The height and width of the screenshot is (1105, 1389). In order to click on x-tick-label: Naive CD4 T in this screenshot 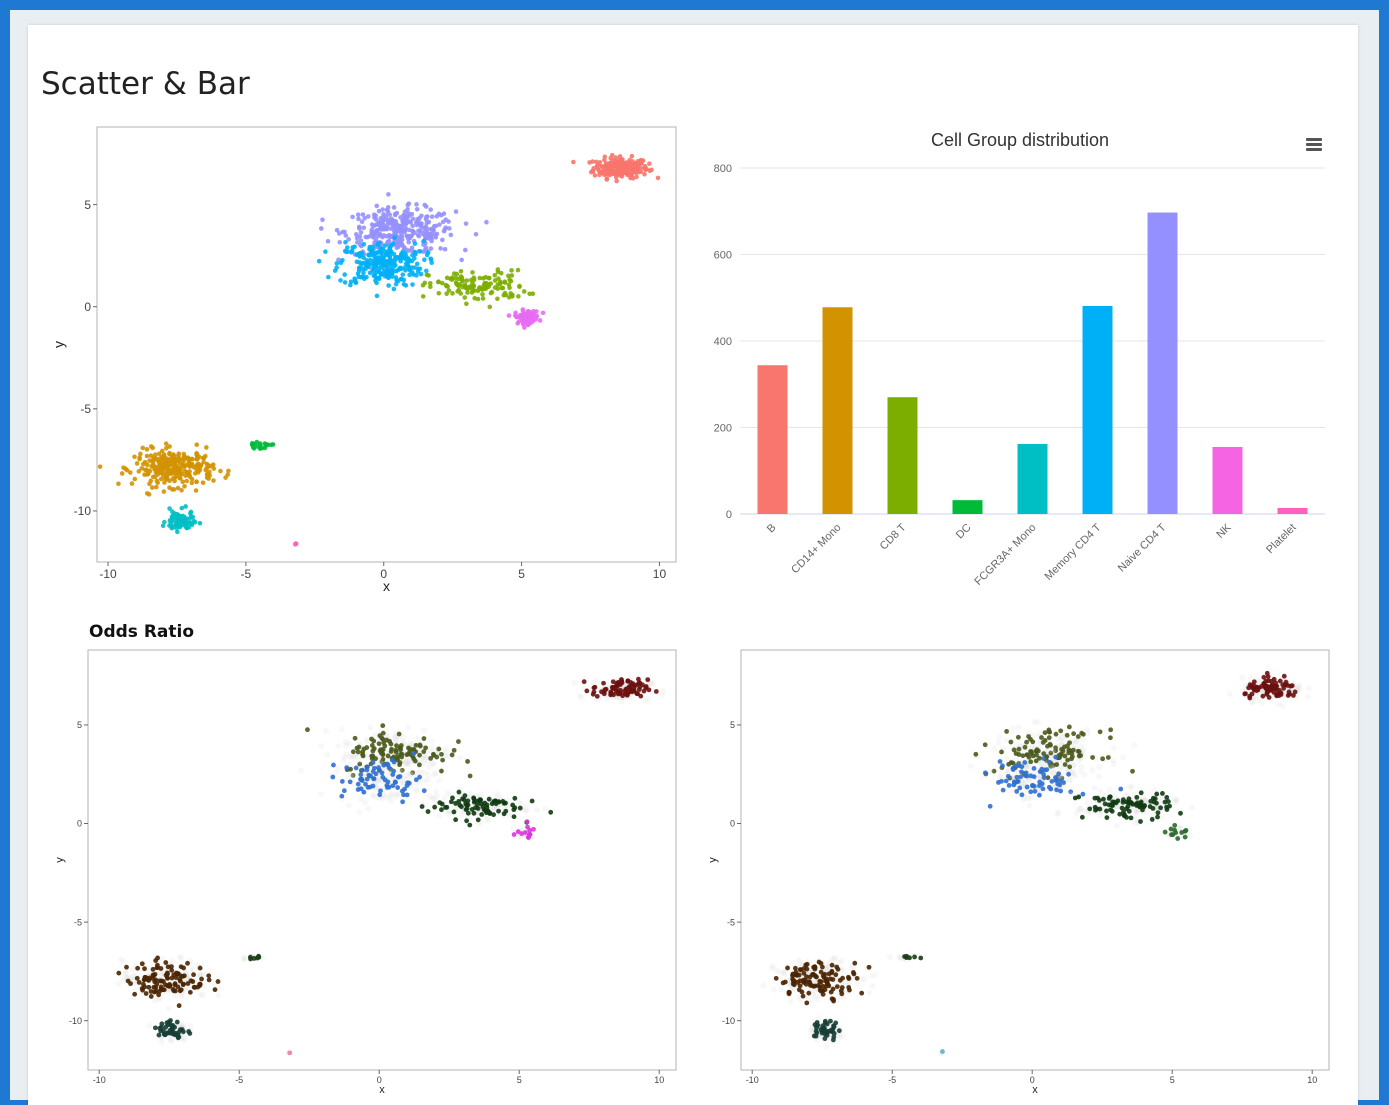, I will do `click(1142, 547)`.